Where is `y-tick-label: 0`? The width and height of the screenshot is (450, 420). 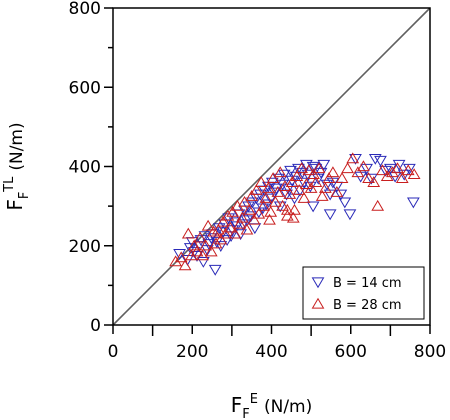 y-tick-label: 0 is located at coordinates (95, 326).